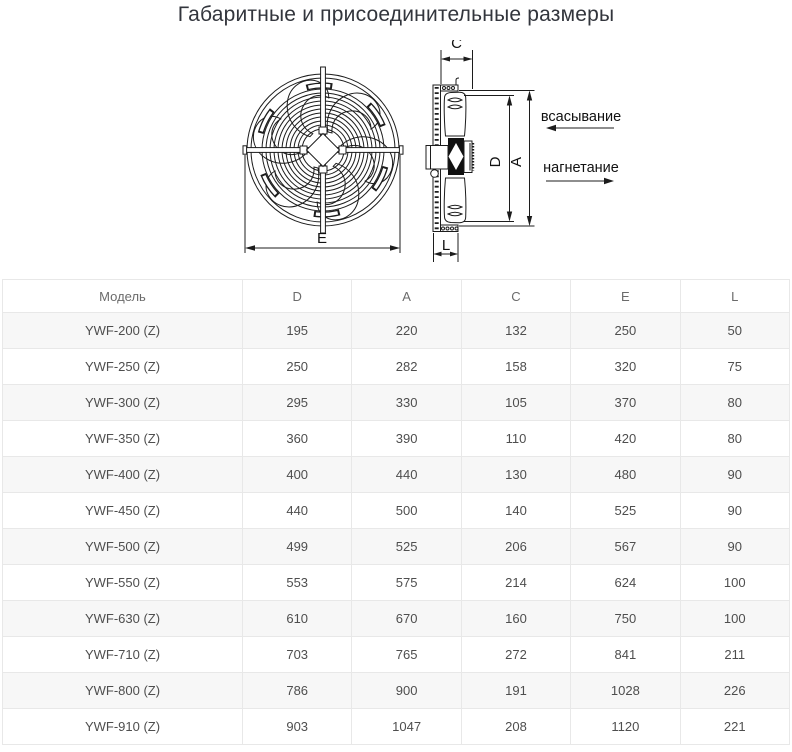 This screenshot has height=752, width=792. I want to click on blade-profile-top, so click(455, 114).